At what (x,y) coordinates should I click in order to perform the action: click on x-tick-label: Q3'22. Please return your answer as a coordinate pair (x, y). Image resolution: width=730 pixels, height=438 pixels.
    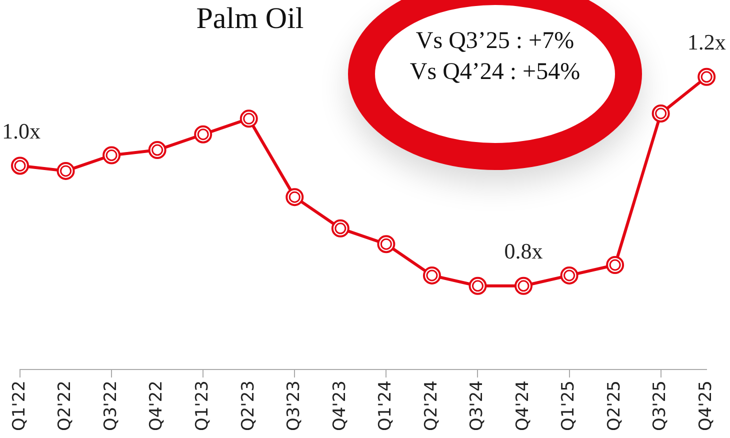
    Looking at the image, I should click on (110, 406).